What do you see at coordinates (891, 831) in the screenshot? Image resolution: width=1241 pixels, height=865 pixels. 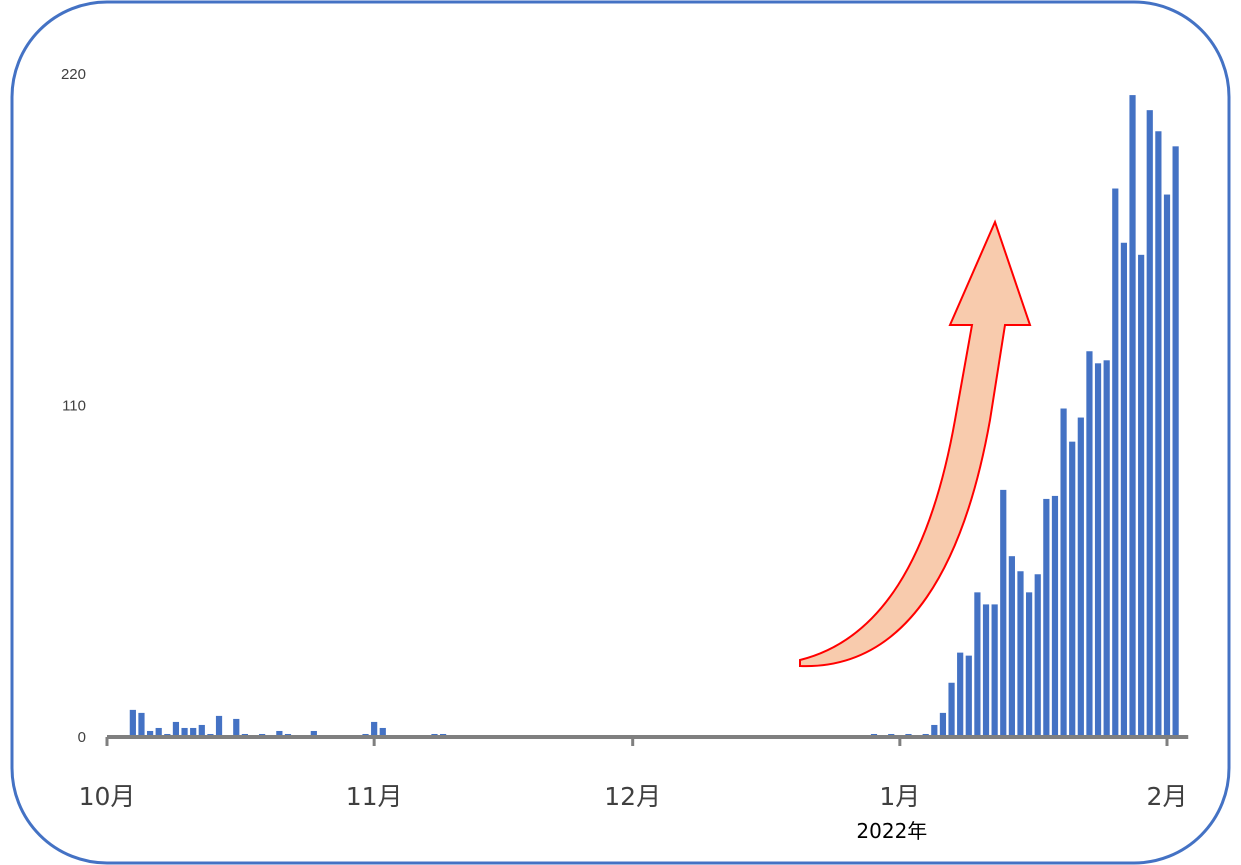 I see `x-year-label: 2022年` at bounding box center [891, 831].